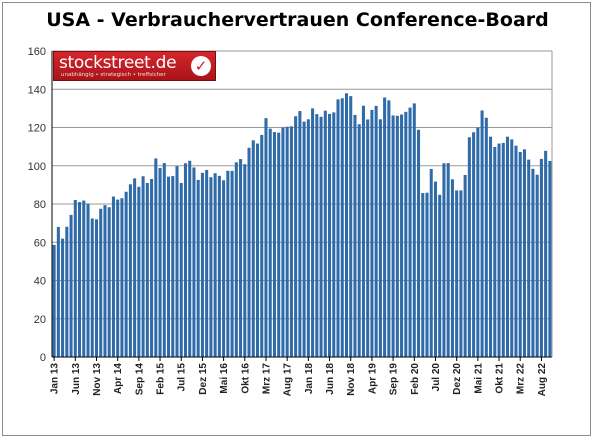 The image size is (595, 440). What do you see at coordinates (139, 379) in the screenshot?
I see `x-tick-label: Sep 14` at bounding box center [139, 379].